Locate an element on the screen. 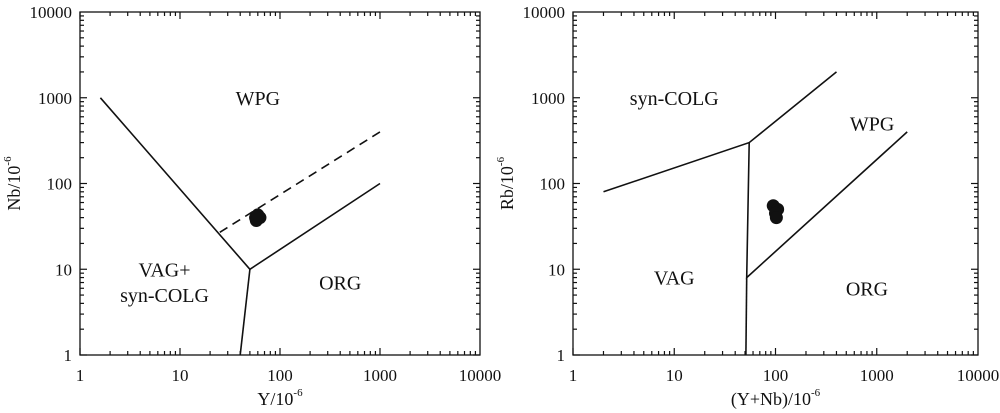 This screenshot has width=1000, height=413. y-axis-label: Nb/10-6 is located at coordinates (13, 183).